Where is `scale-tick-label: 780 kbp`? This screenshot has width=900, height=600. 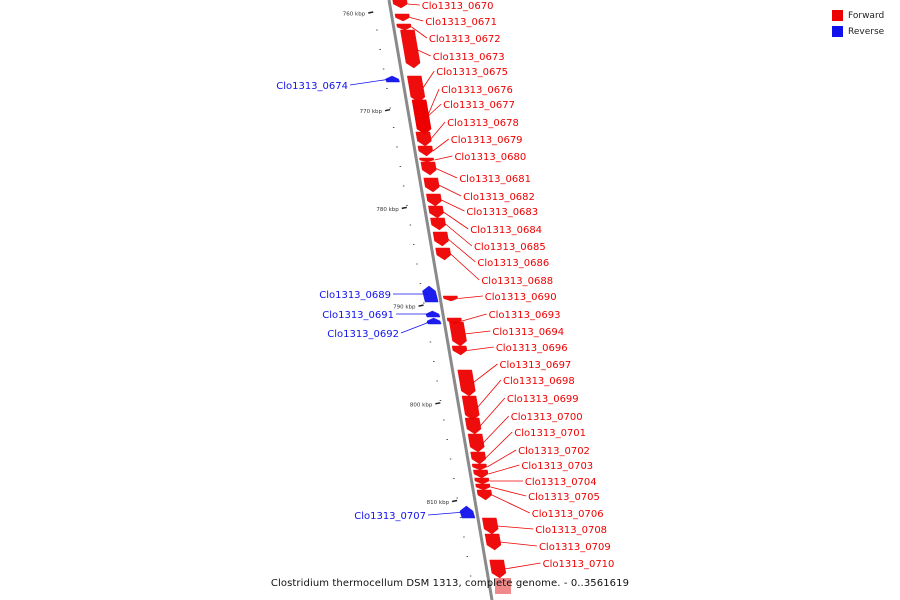 scale-tick-label: 780 kbp is located at coordinates (387, 210).